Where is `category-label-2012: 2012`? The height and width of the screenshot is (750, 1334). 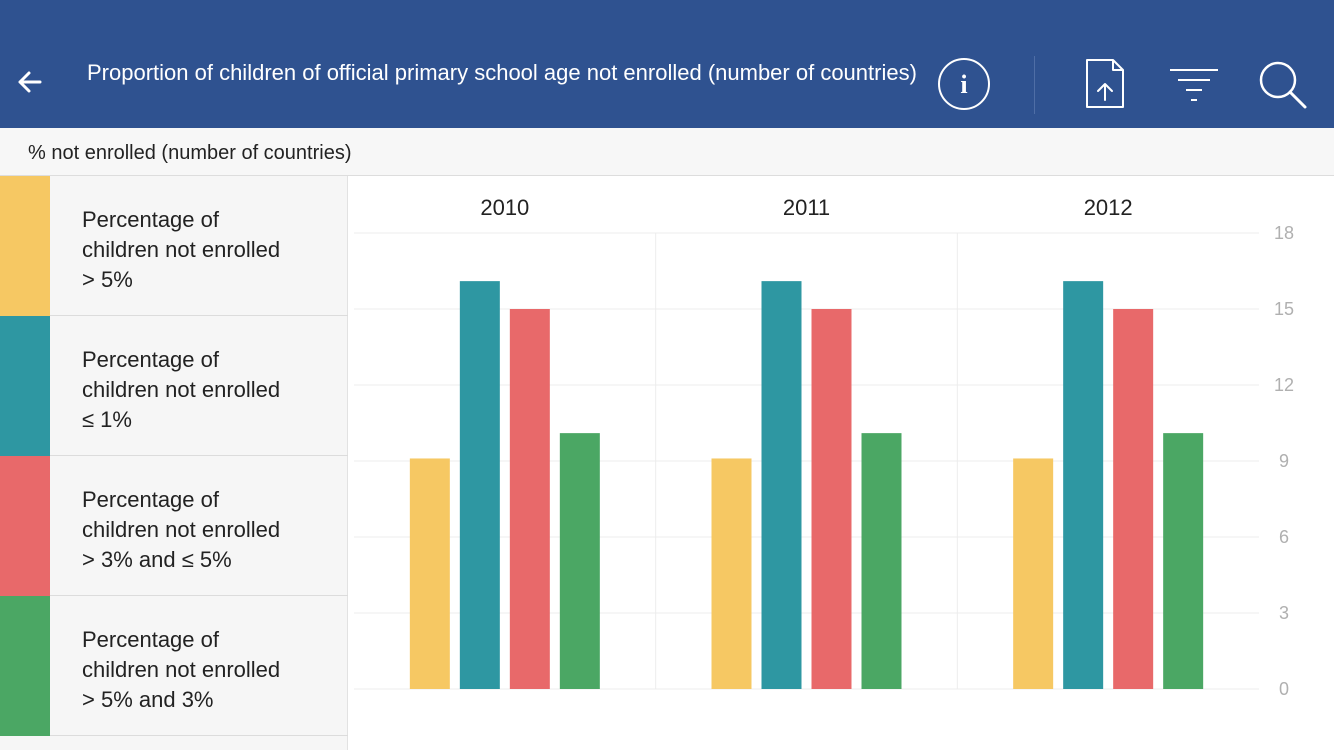
category-label-2012: 2012 is located at coordinates (1108, 207).